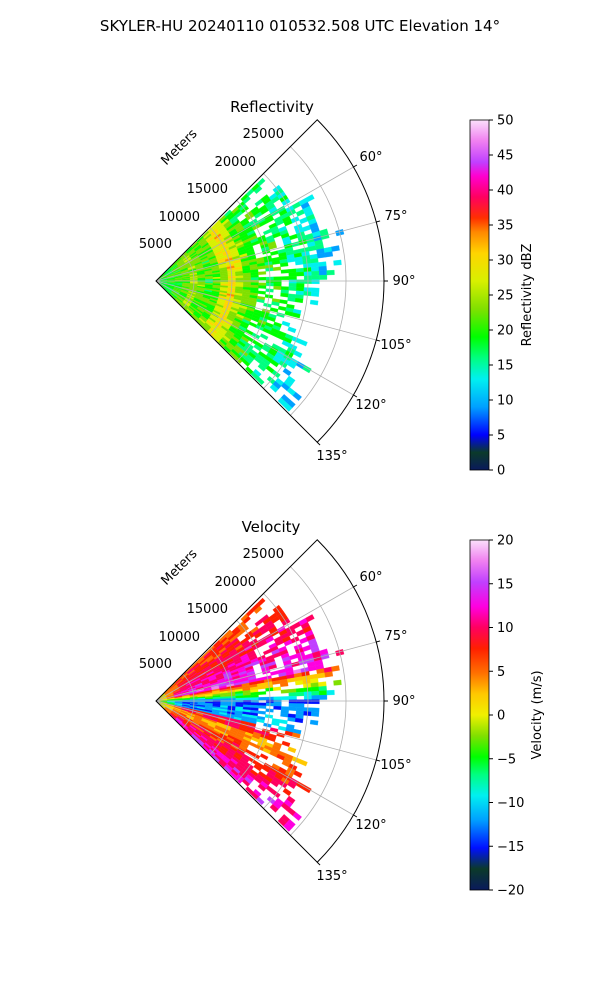 The image size is (600, 1000). I want to click on velocity-grid, so click(271, 702).